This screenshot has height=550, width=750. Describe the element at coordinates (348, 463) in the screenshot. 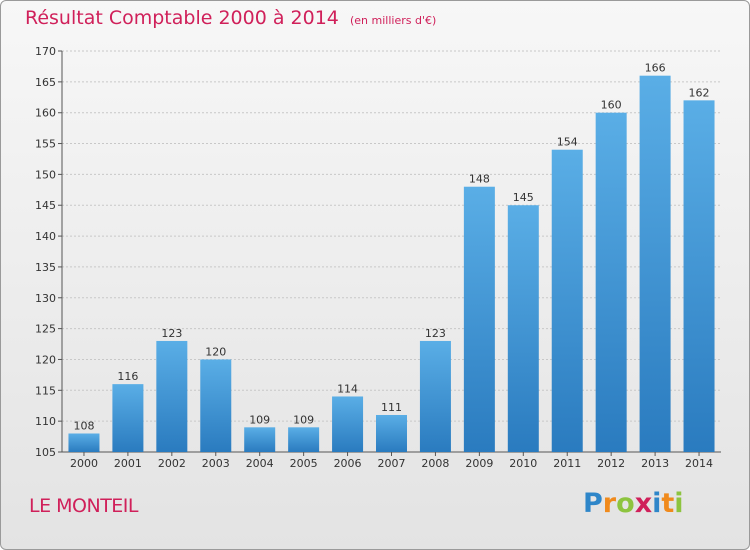

I see `x-tick-label: 2006` at that location.